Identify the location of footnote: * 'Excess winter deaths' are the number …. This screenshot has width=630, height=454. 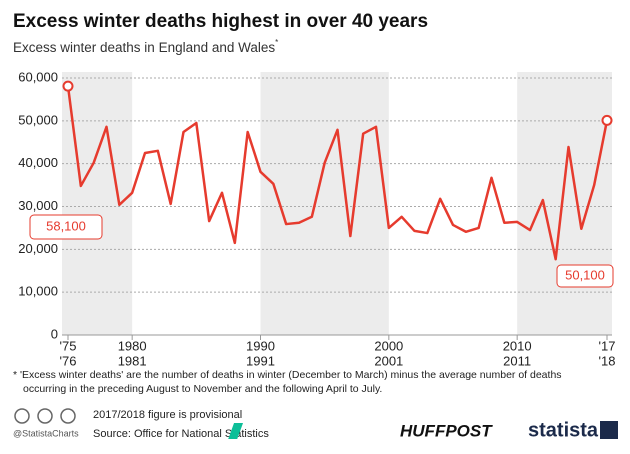
(287, 375).